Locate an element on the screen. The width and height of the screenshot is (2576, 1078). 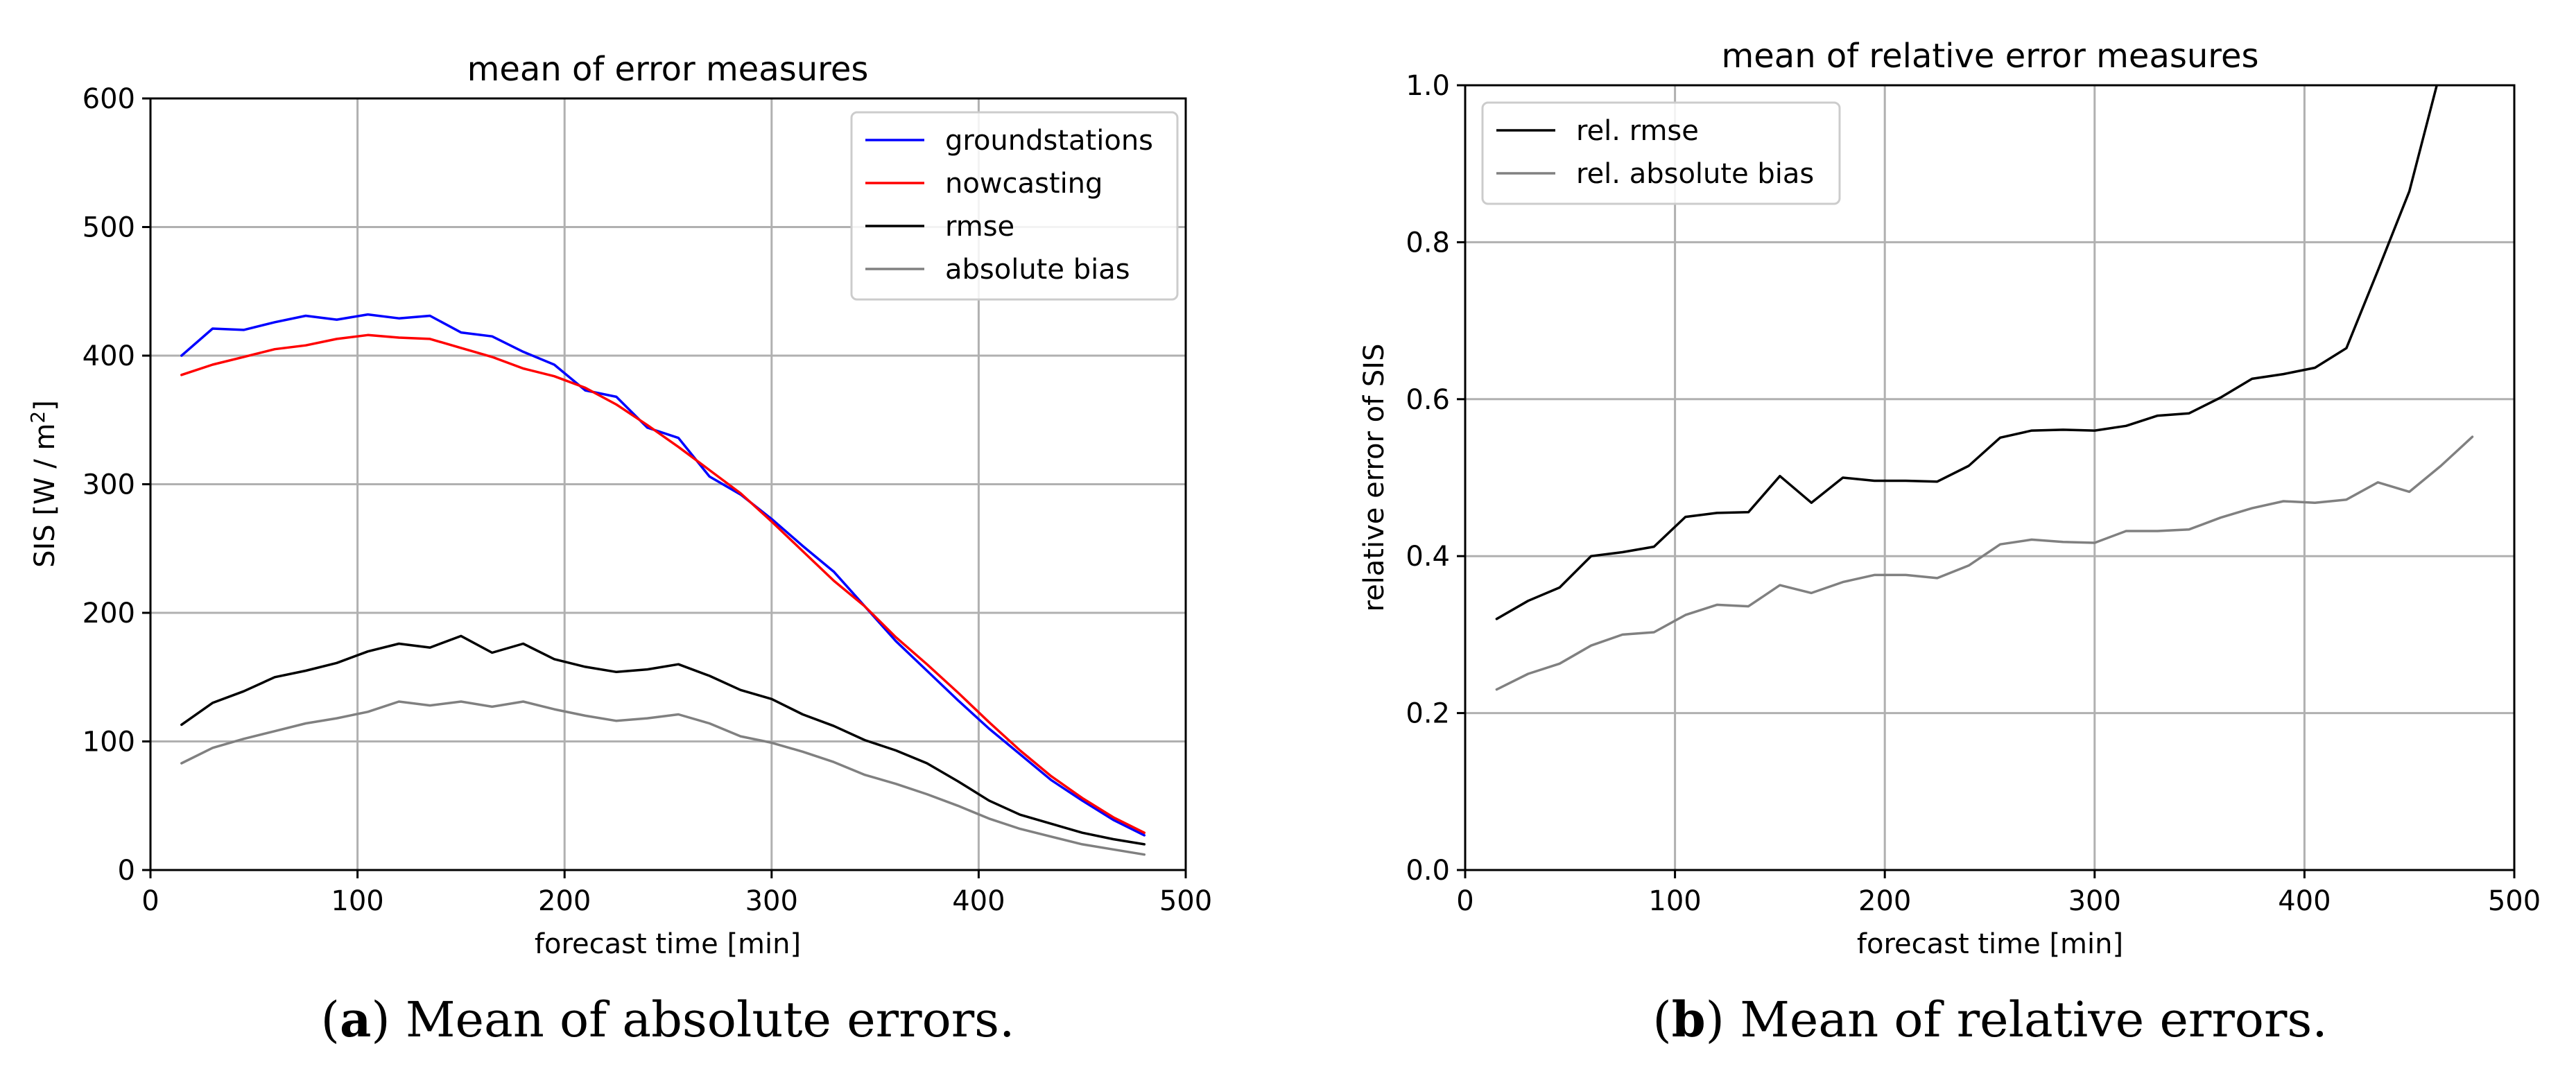
caption-b-text: ) Mean of relative errors. is located at coordinates (2017, 1020).